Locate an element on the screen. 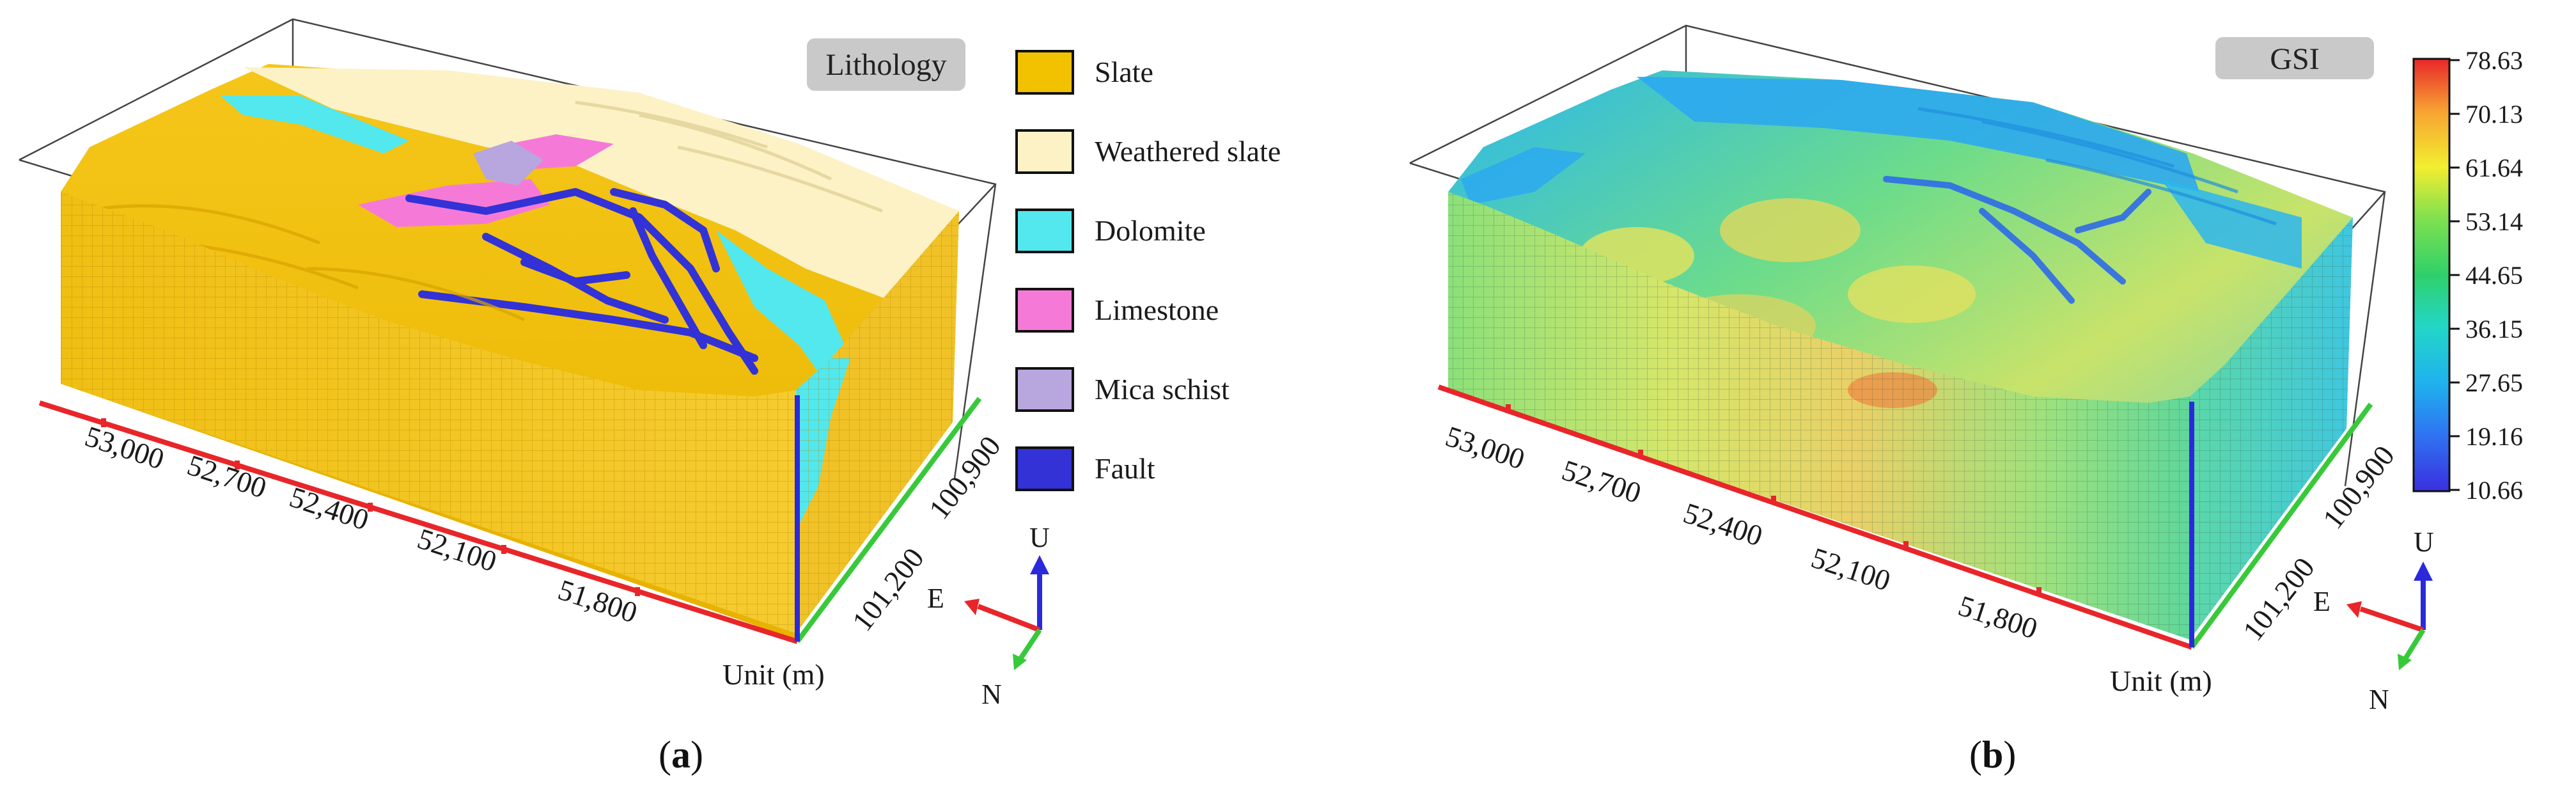 Image resolution: width=2576 pixels, height=795 pixels. legend-item-weathered-slate: Weathered slate is located at coordinates (1148, 151).